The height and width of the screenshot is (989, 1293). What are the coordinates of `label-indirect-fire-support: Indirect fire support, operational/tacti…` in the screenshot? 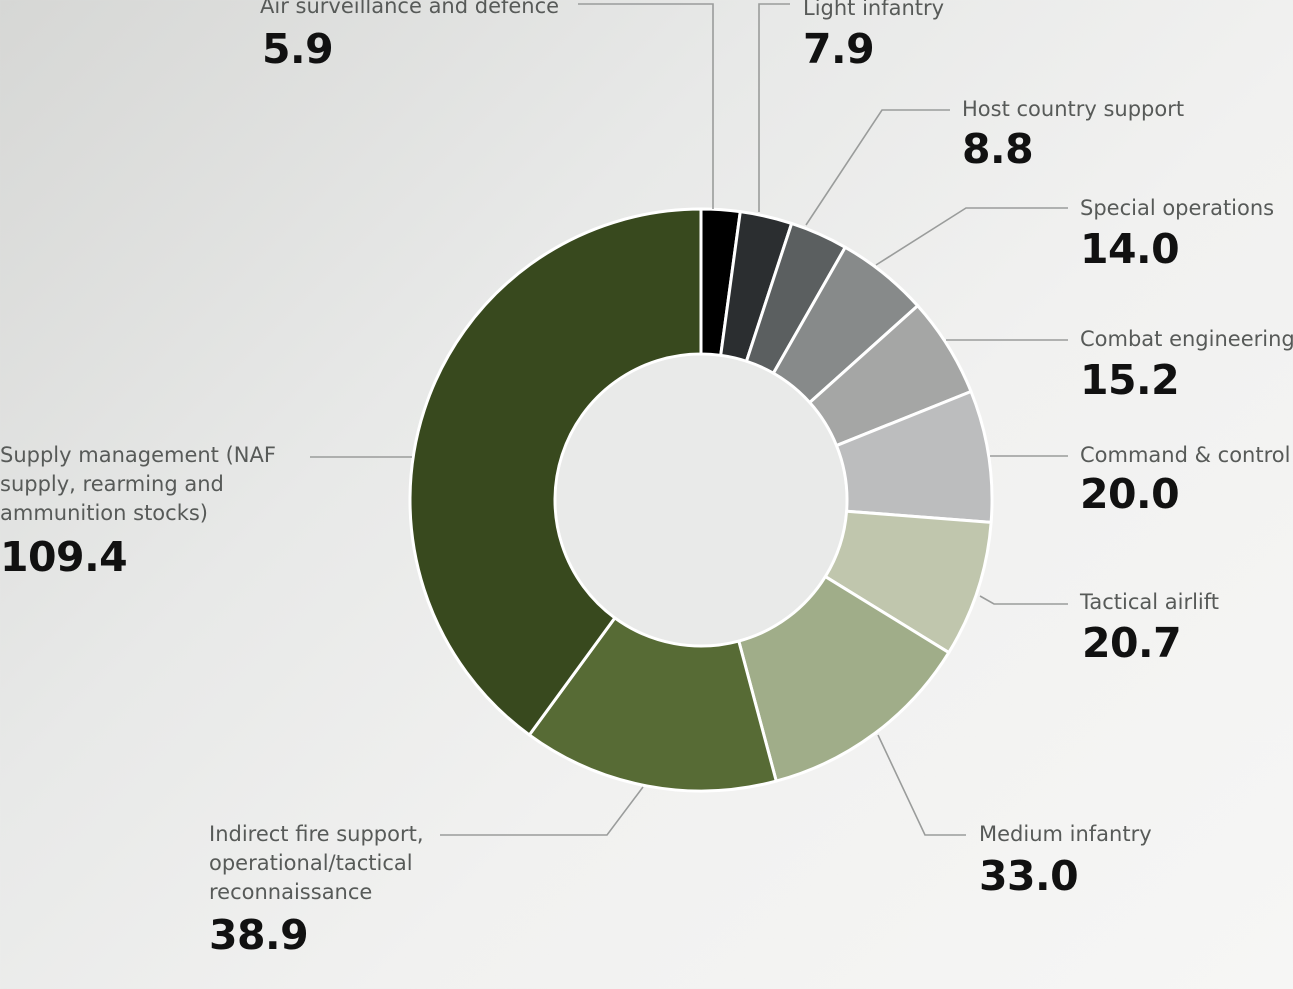 It's located at (316, 863).